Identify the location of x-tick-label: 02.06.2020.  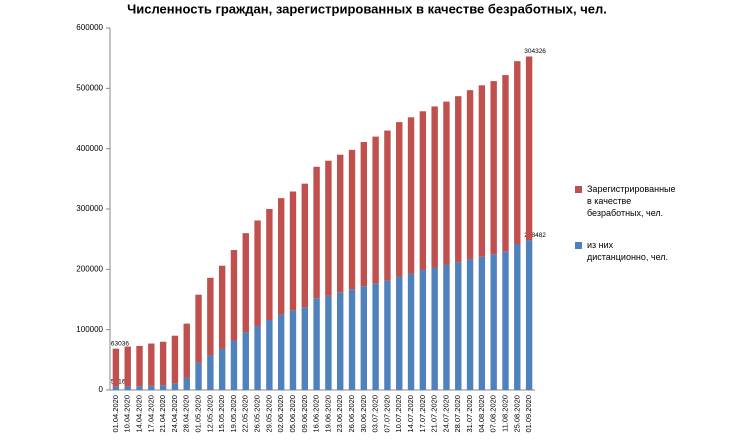
(280, 414).